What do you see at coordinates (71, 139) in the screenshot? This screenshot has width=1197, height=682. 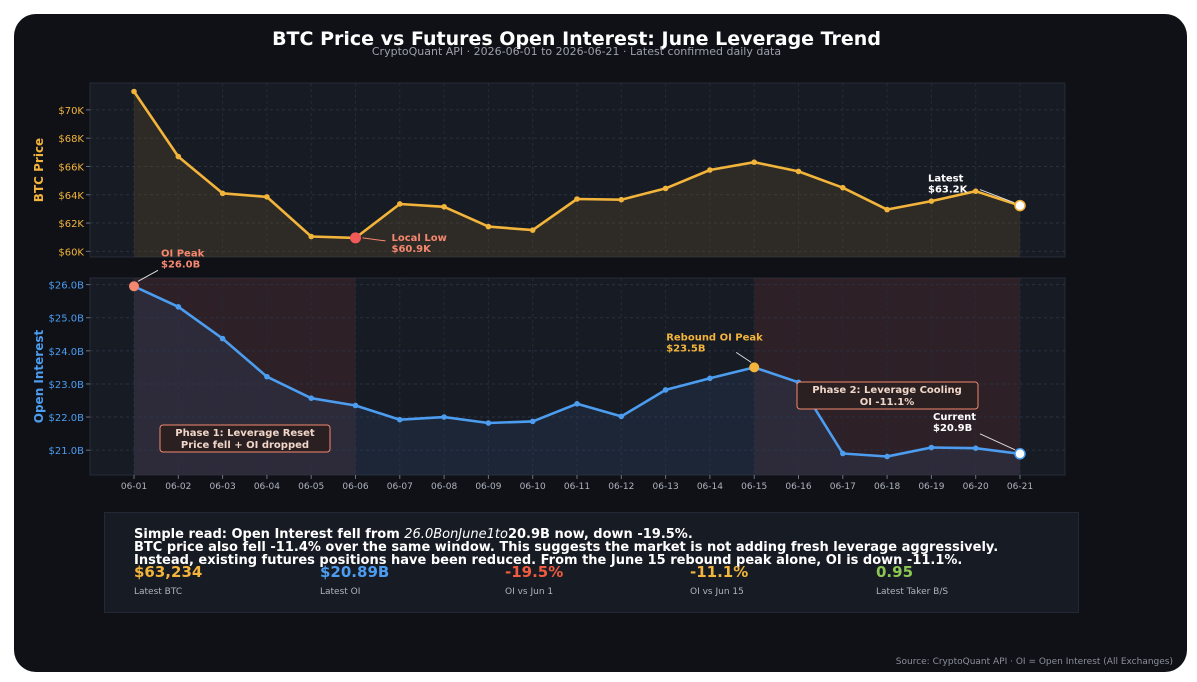 I see `price-tick-label: $68K` at bounding box center [71, 139].